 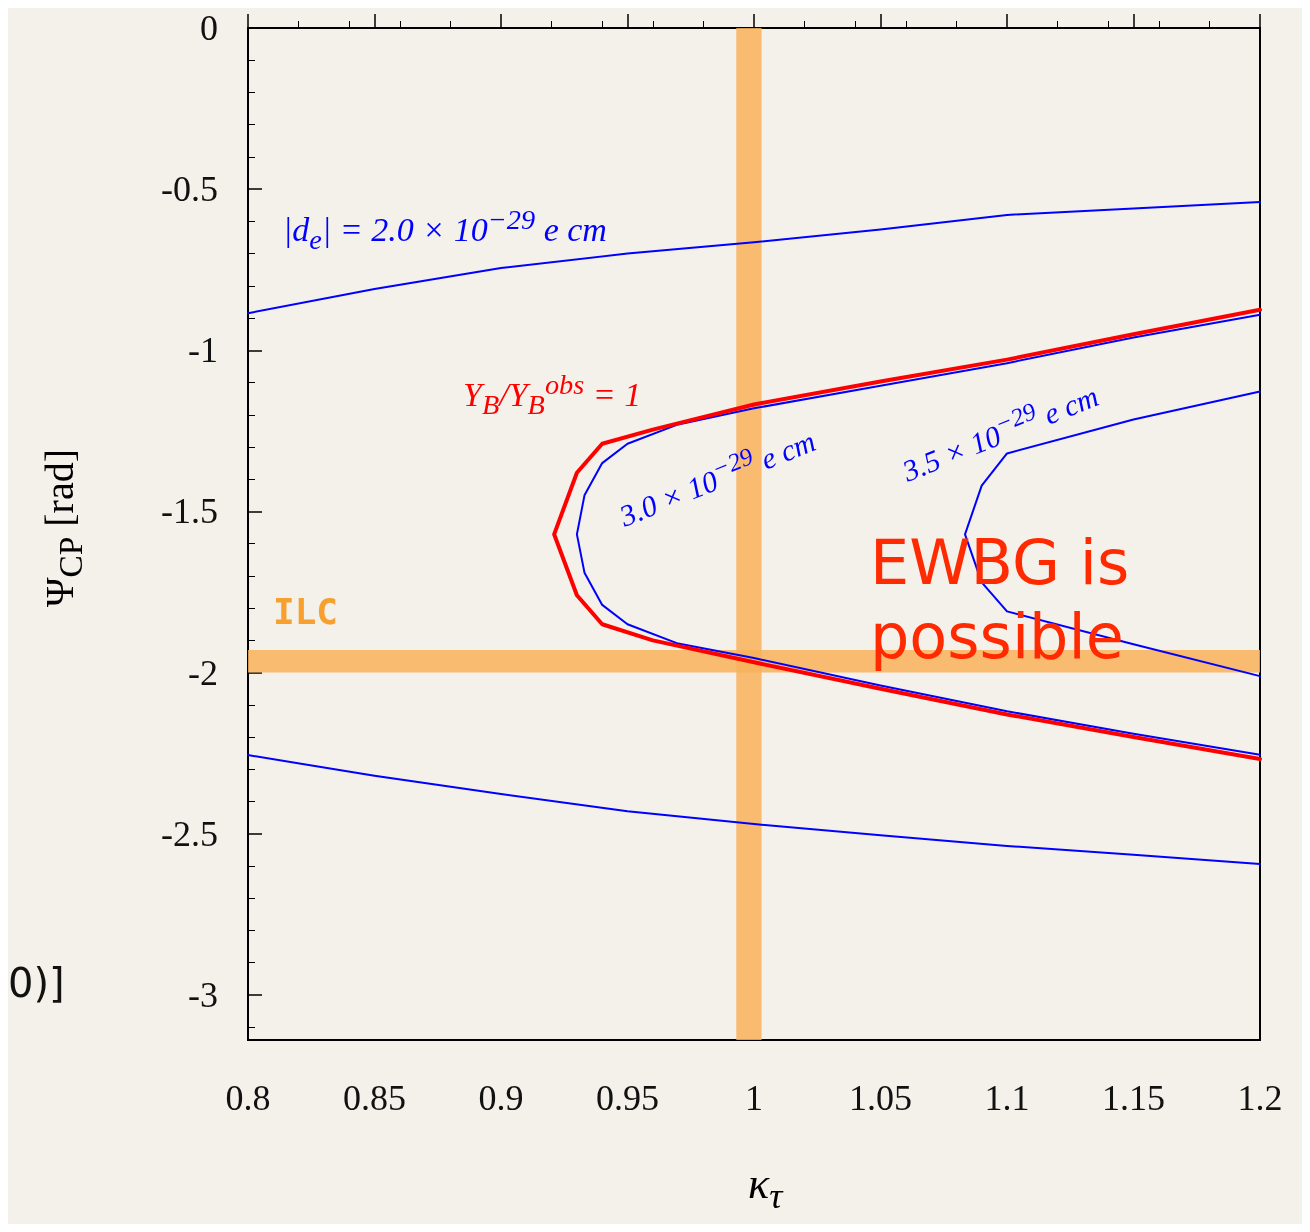 I want to click on y-tick-label: -3, so click(x=203, y=994).